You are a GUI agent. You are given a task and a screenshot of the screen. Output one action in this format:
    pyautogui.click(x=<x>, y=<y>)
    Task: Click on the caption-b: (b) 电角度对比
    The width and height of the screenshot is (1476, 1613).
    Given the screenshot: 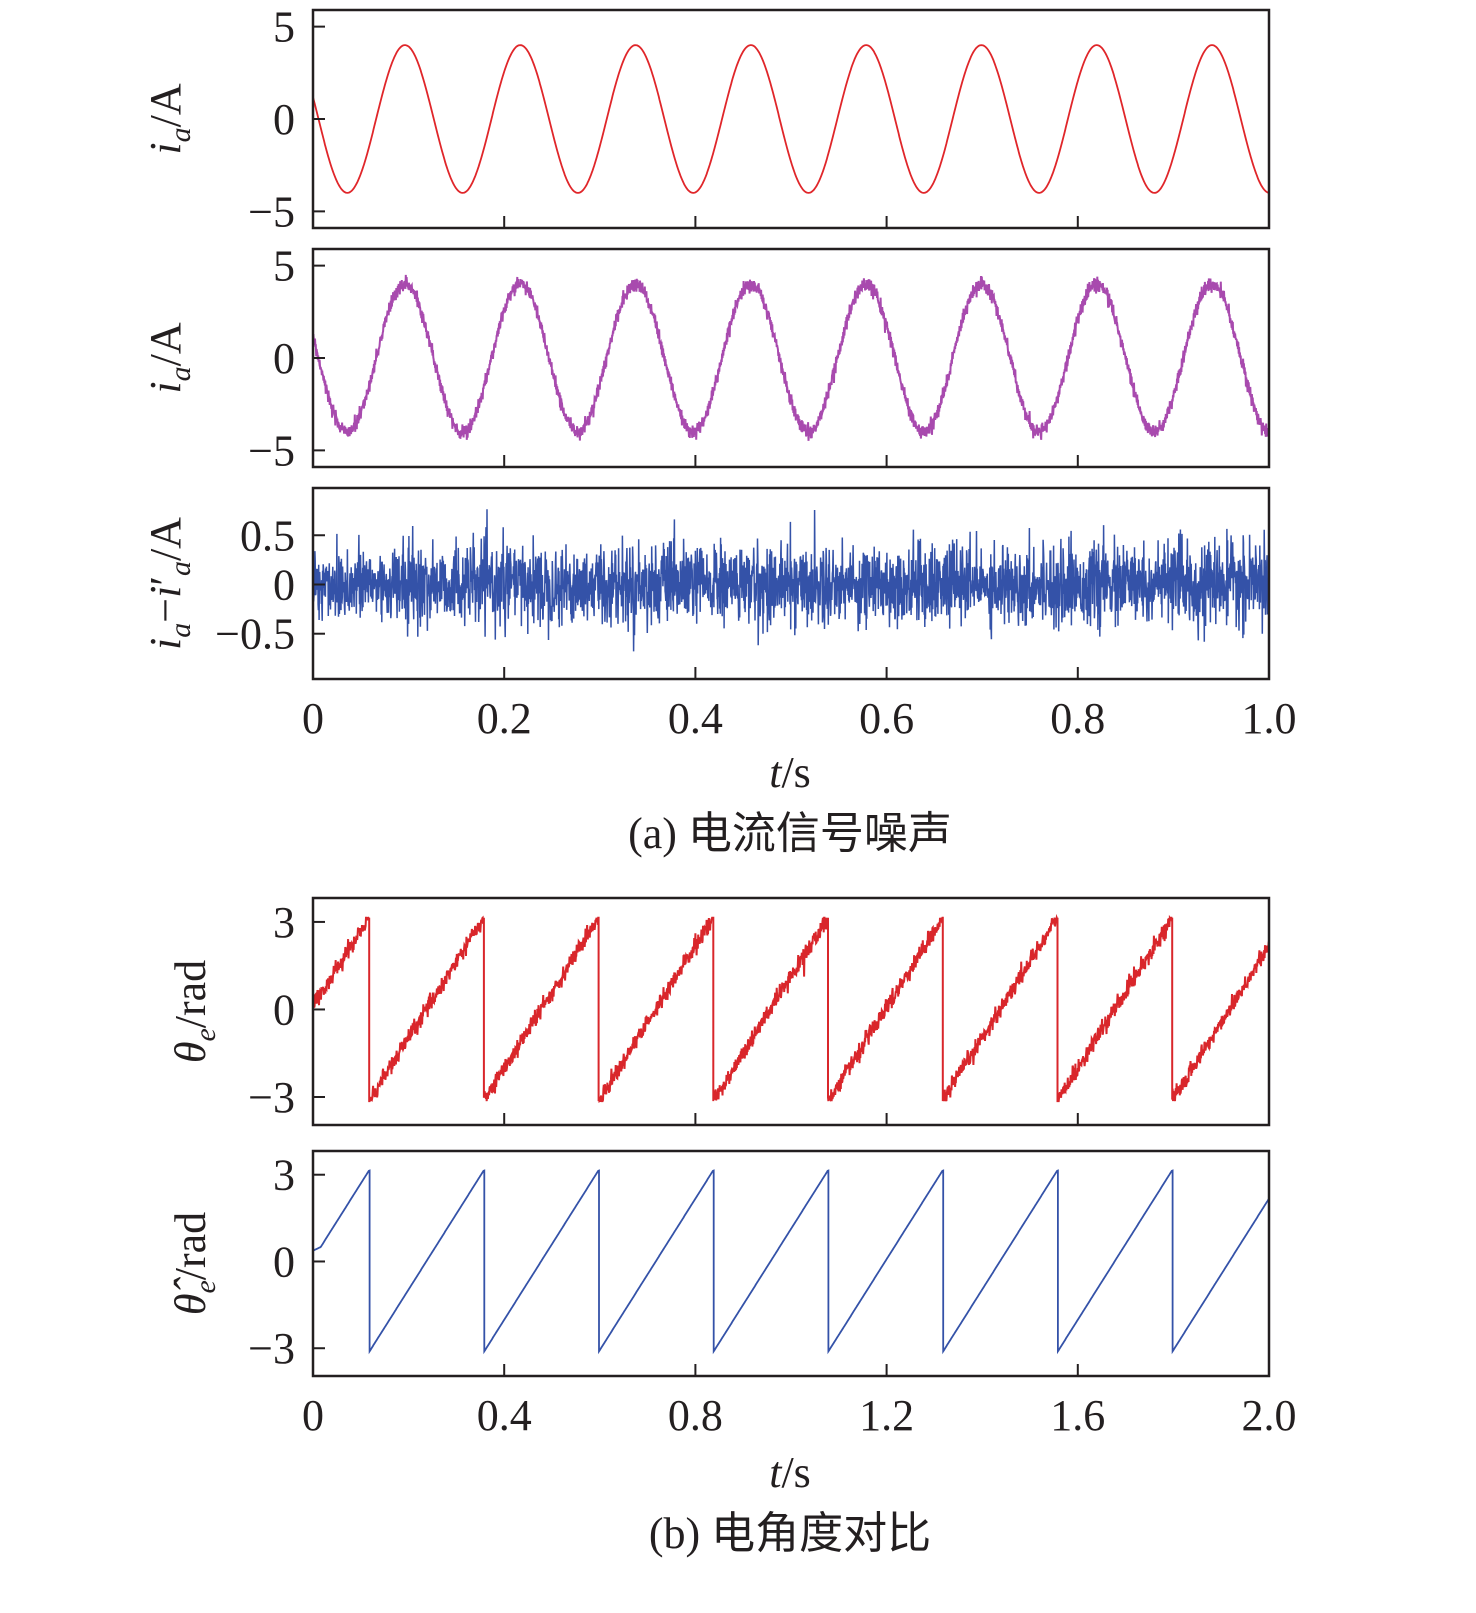 What is the action you would take?
    pyautogui.click(x=790, y=1533)
    